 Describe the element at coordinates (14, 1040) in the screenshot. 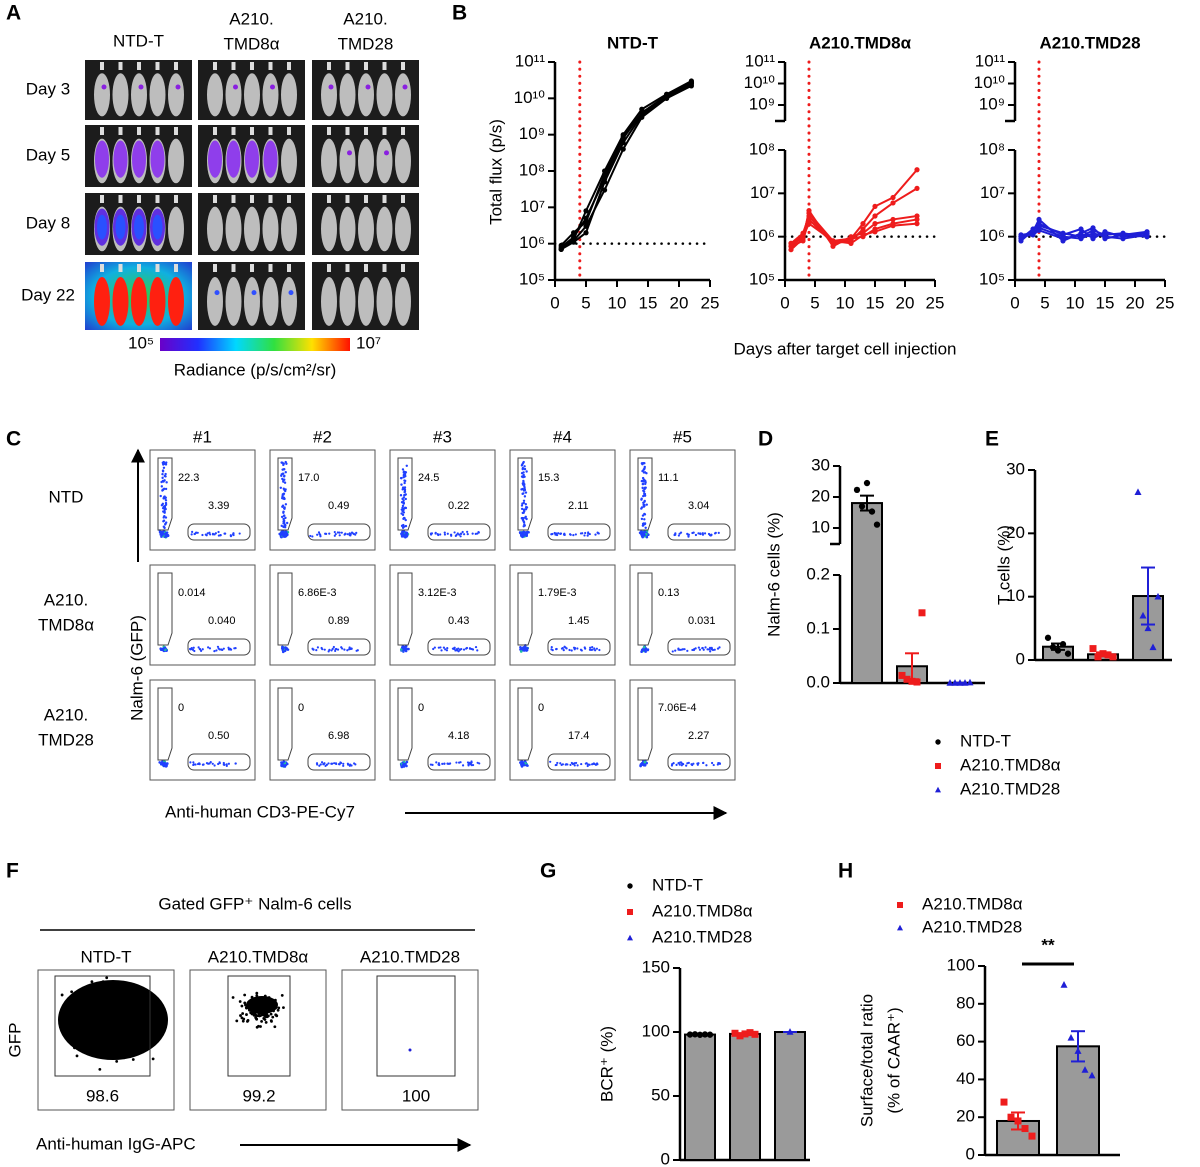

I see `y-axis-label: GFP` at that location.